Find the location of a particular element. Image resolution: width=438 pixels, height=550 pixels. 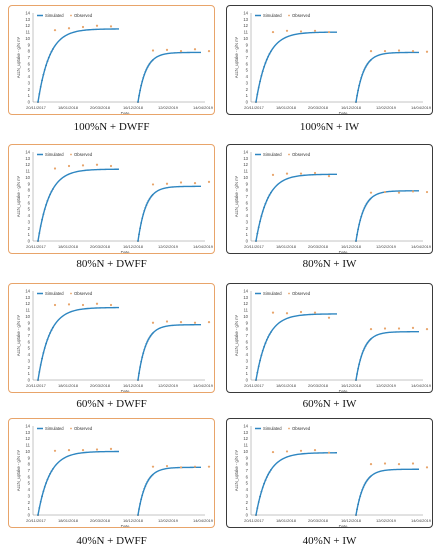

x-tick-label: 14/04/2019 is located at coordinates (203, 107).